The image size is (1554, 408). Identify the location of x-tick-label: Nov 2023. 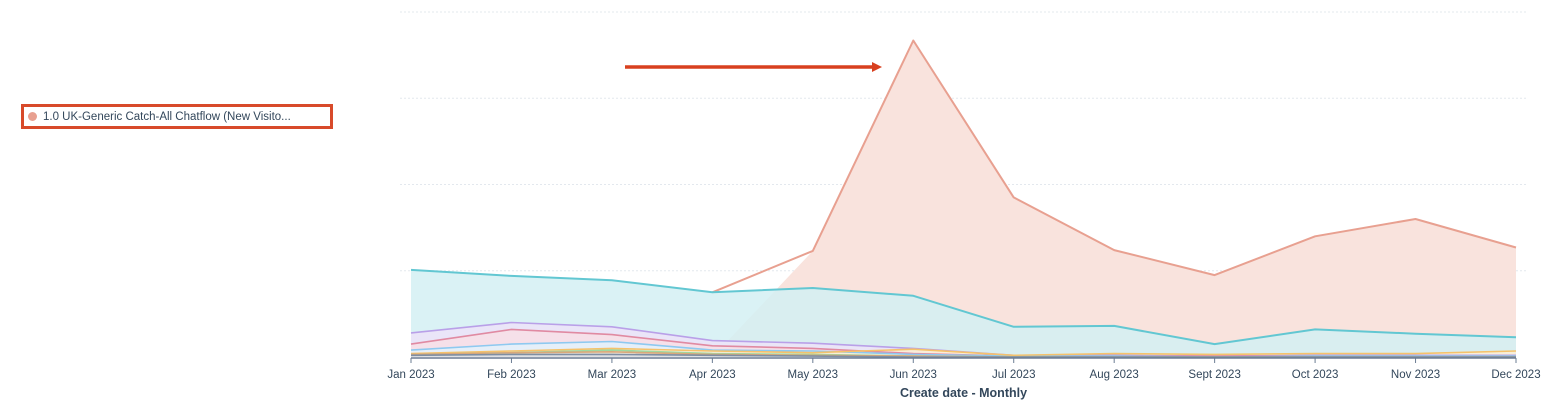
(1415, 375).